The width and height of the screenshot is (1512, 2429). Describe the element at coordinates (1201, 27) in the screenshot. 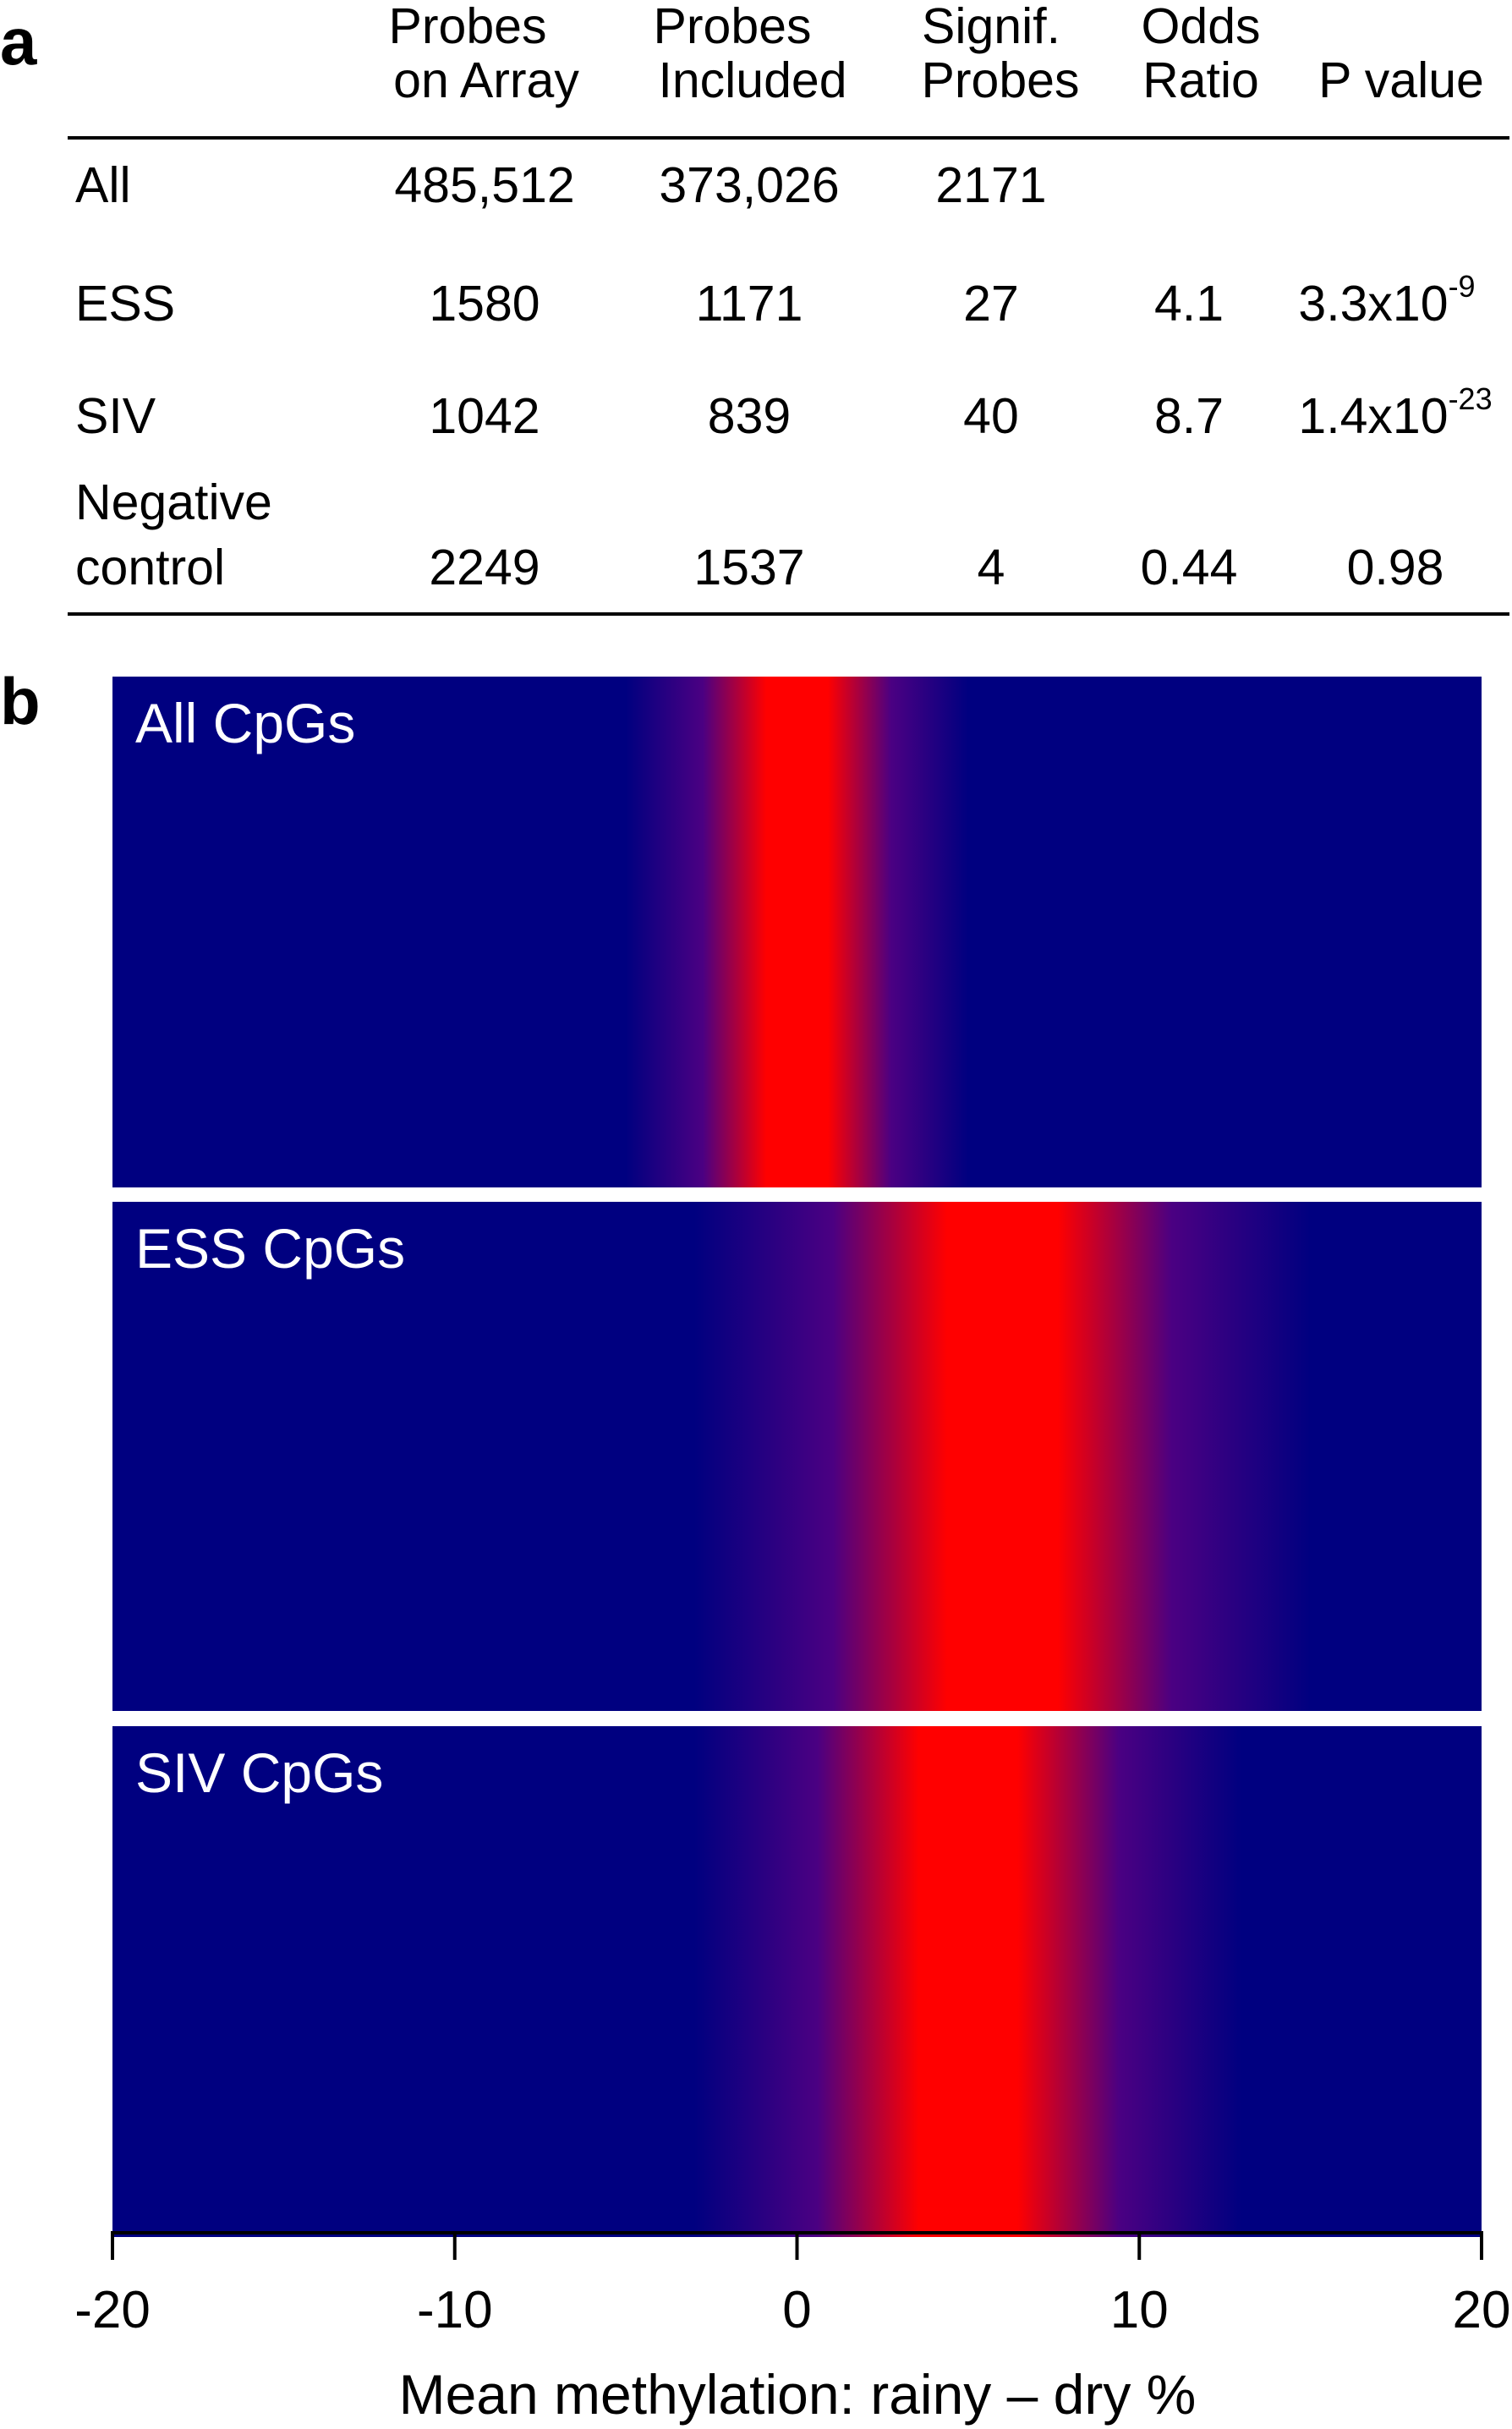

I see `header-odds-ratio-line1: Odds` at that location.